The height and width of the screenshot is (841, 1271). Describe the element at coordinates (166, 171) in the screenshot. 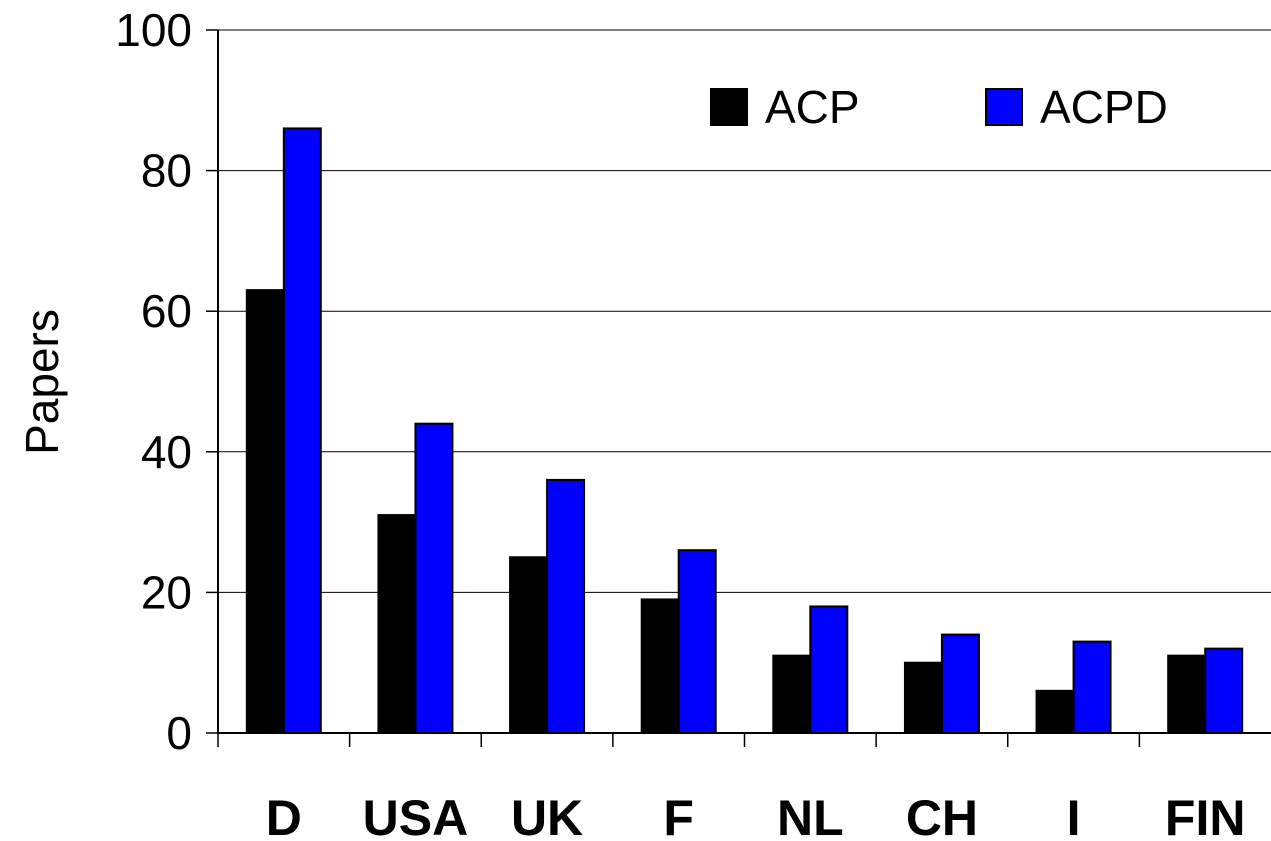

I see `y-tick-label: 80` at that location.